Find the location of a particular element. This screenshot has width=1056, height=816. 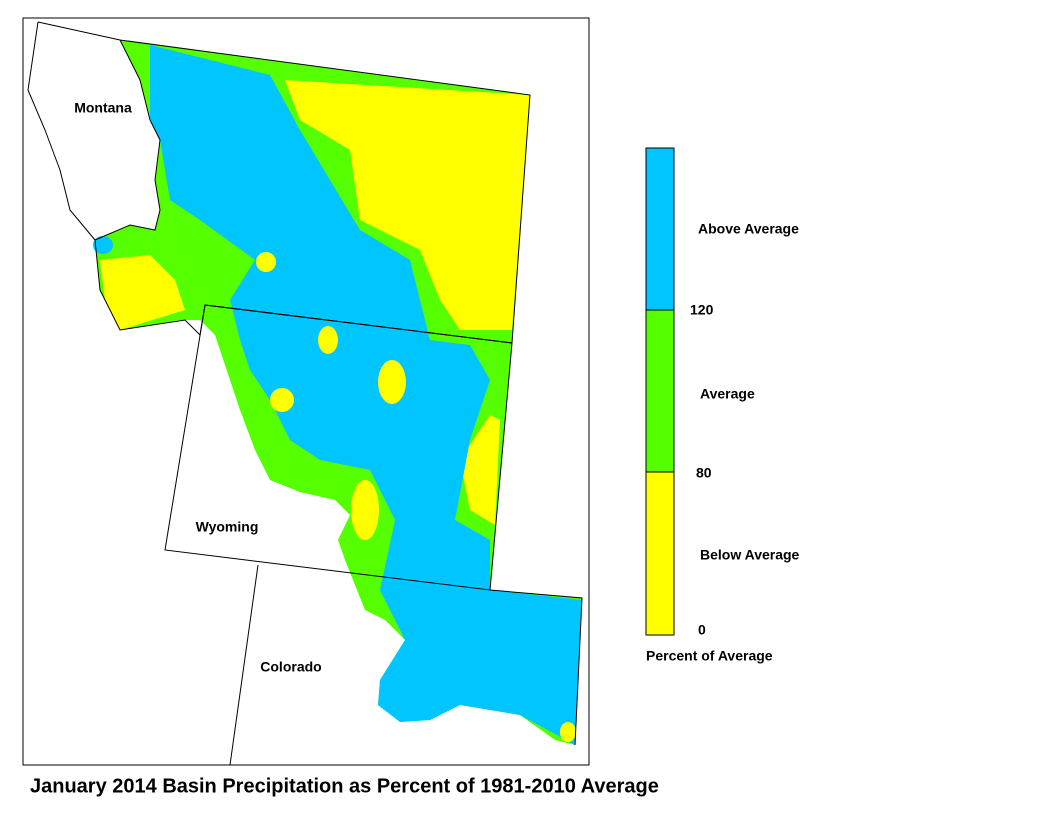

legend-label: Below Average is located at coordinates (750, 555).